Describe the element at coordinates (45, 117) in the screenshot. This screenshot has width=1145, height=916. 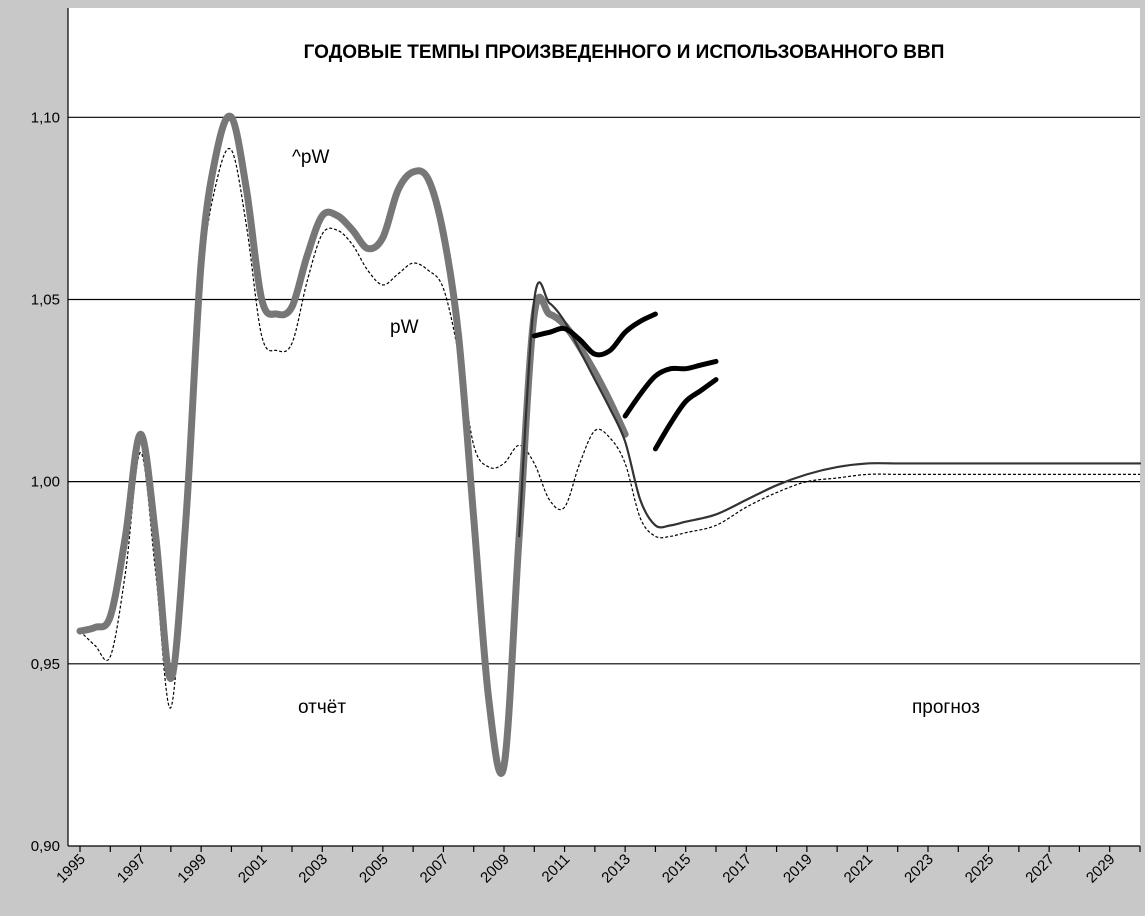
I see `y-tick-label: 1,10` at that location.